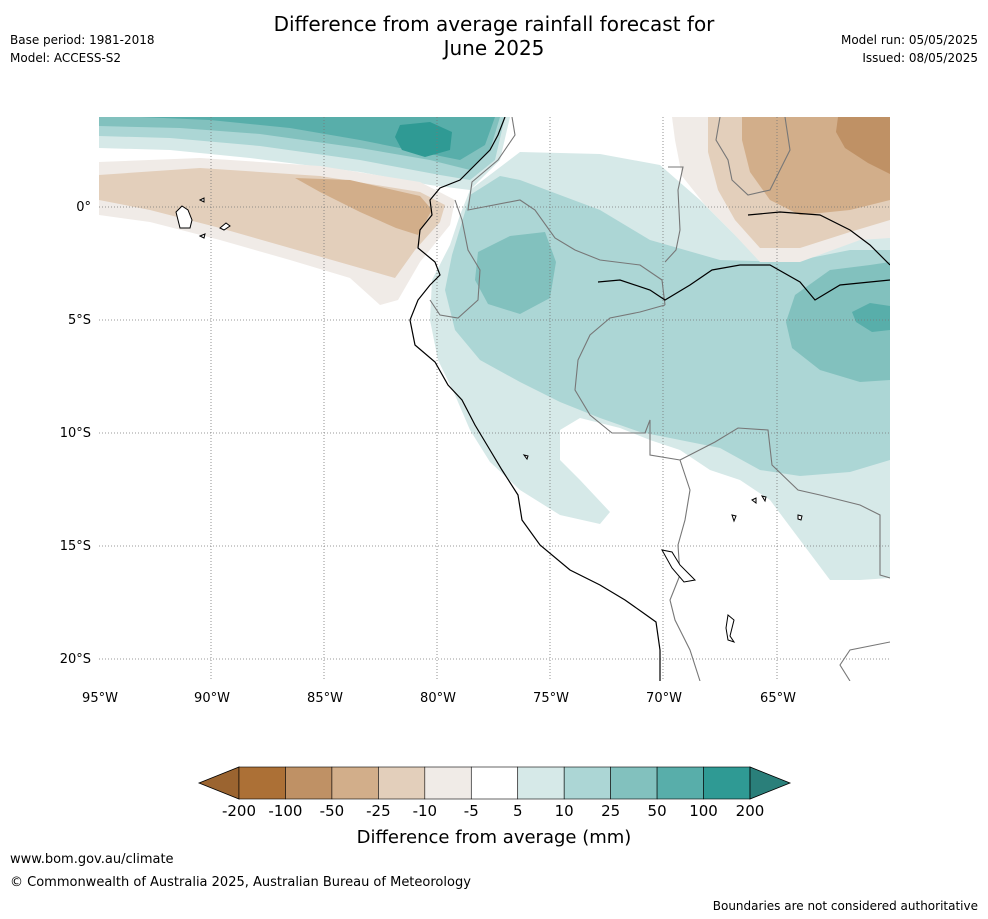 This screenshot has height=919, width=988. Describe the element at coordinates (493, 811) in the screenshot. I see `colorbar-ticks: -200 -100 -50 -25 -10 -5 5 10 25 50 100 200` at that location.